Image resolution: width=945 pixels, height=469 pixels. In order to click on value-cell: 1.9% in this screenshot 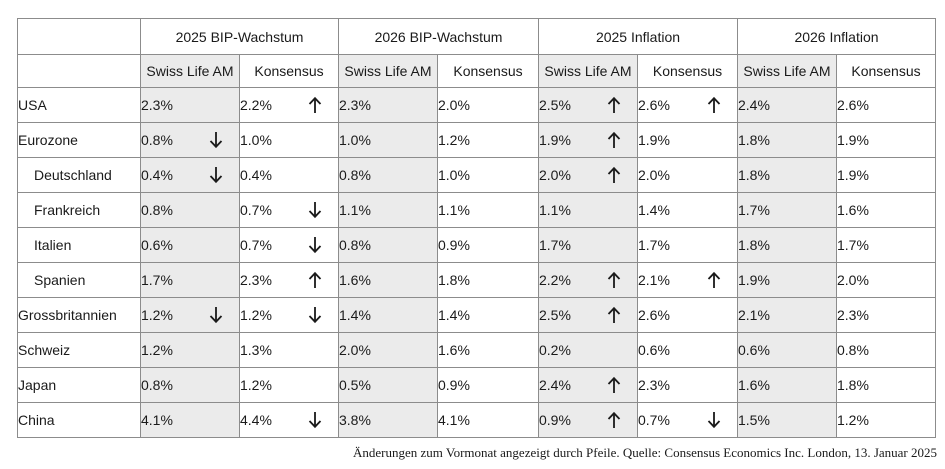, I will do `click(787, 280)`.